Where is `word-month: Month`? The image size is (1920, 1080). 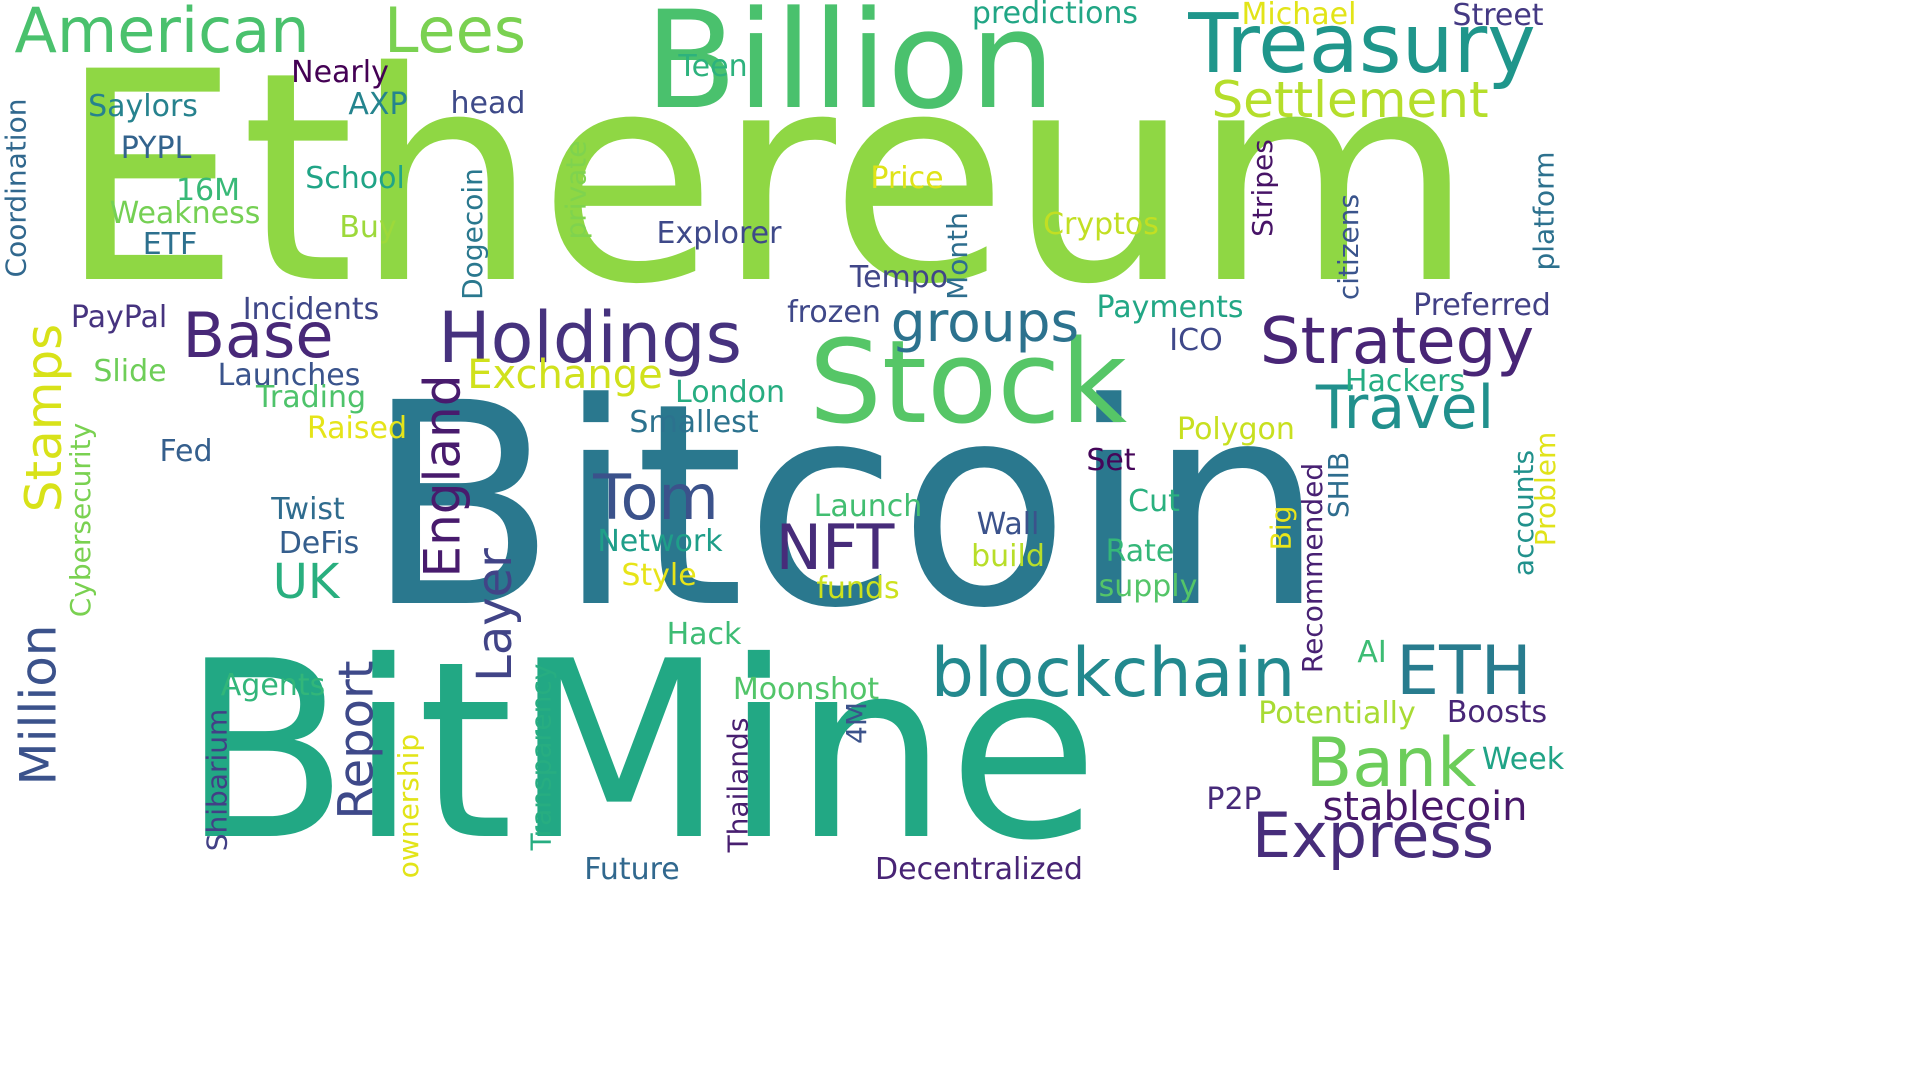 word-month: Month is located at coordinates (957, 256).